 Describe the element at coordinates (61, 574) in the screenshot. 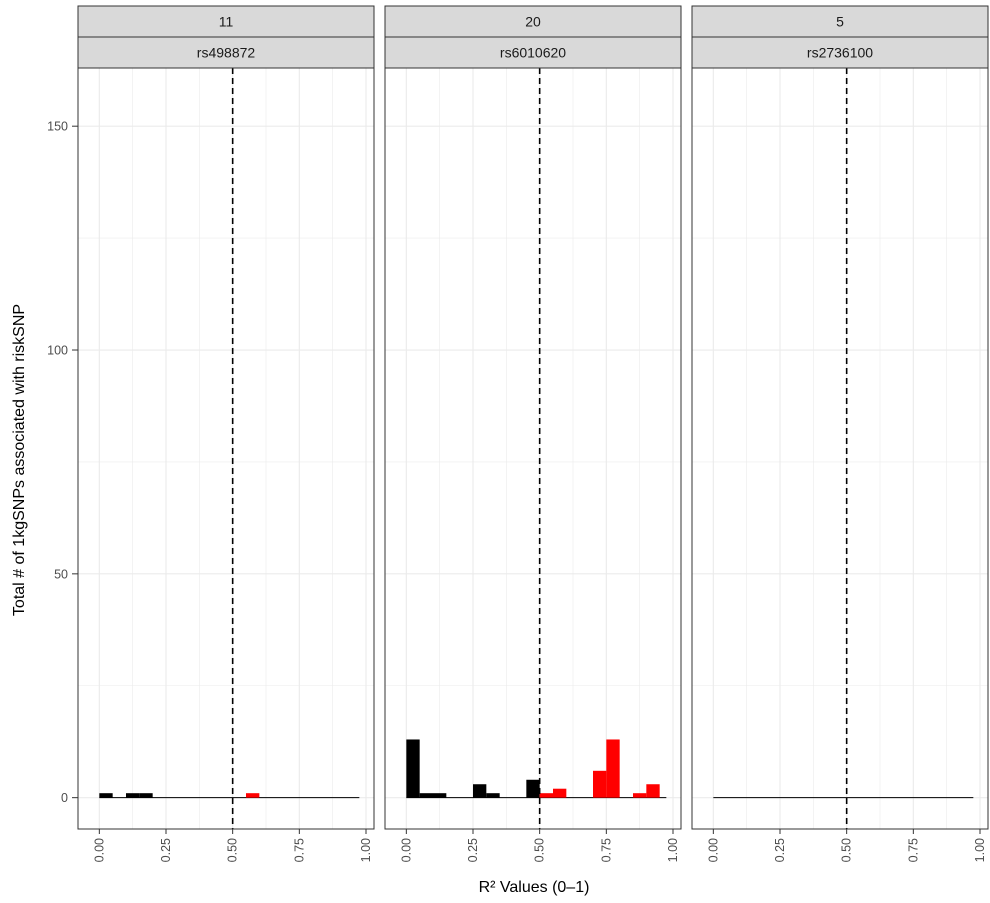

I see `y-tick-label: 50` at that location.